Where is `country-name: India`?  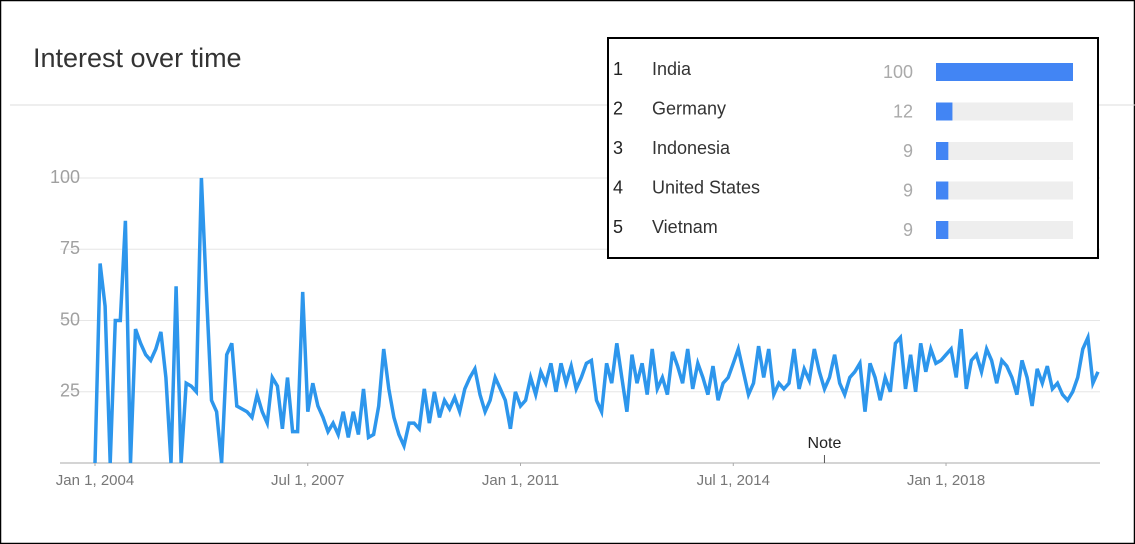
country-name: India is located at coordinates (672, 69).